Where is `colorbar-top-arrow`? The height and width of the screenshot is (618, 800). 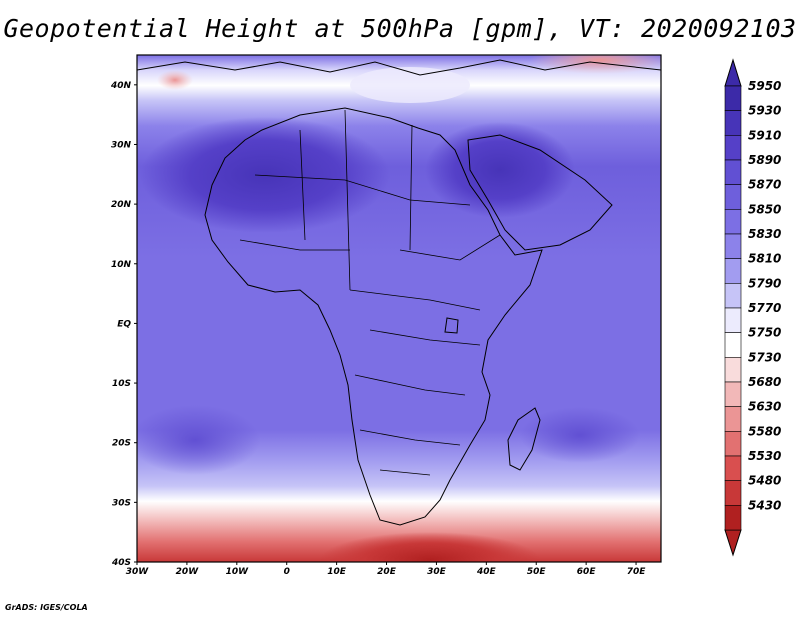 colorbar-top-arrow is located at coordinates (733, 72).